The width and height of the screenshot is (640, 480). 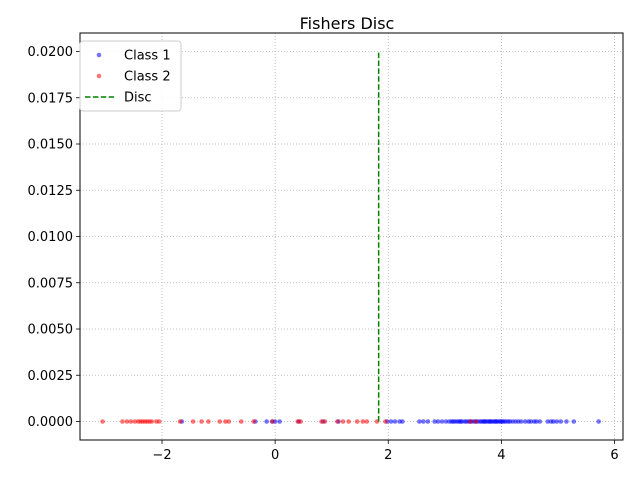 I want to click on x-tick-label: 6, so click(x=614, y=455).